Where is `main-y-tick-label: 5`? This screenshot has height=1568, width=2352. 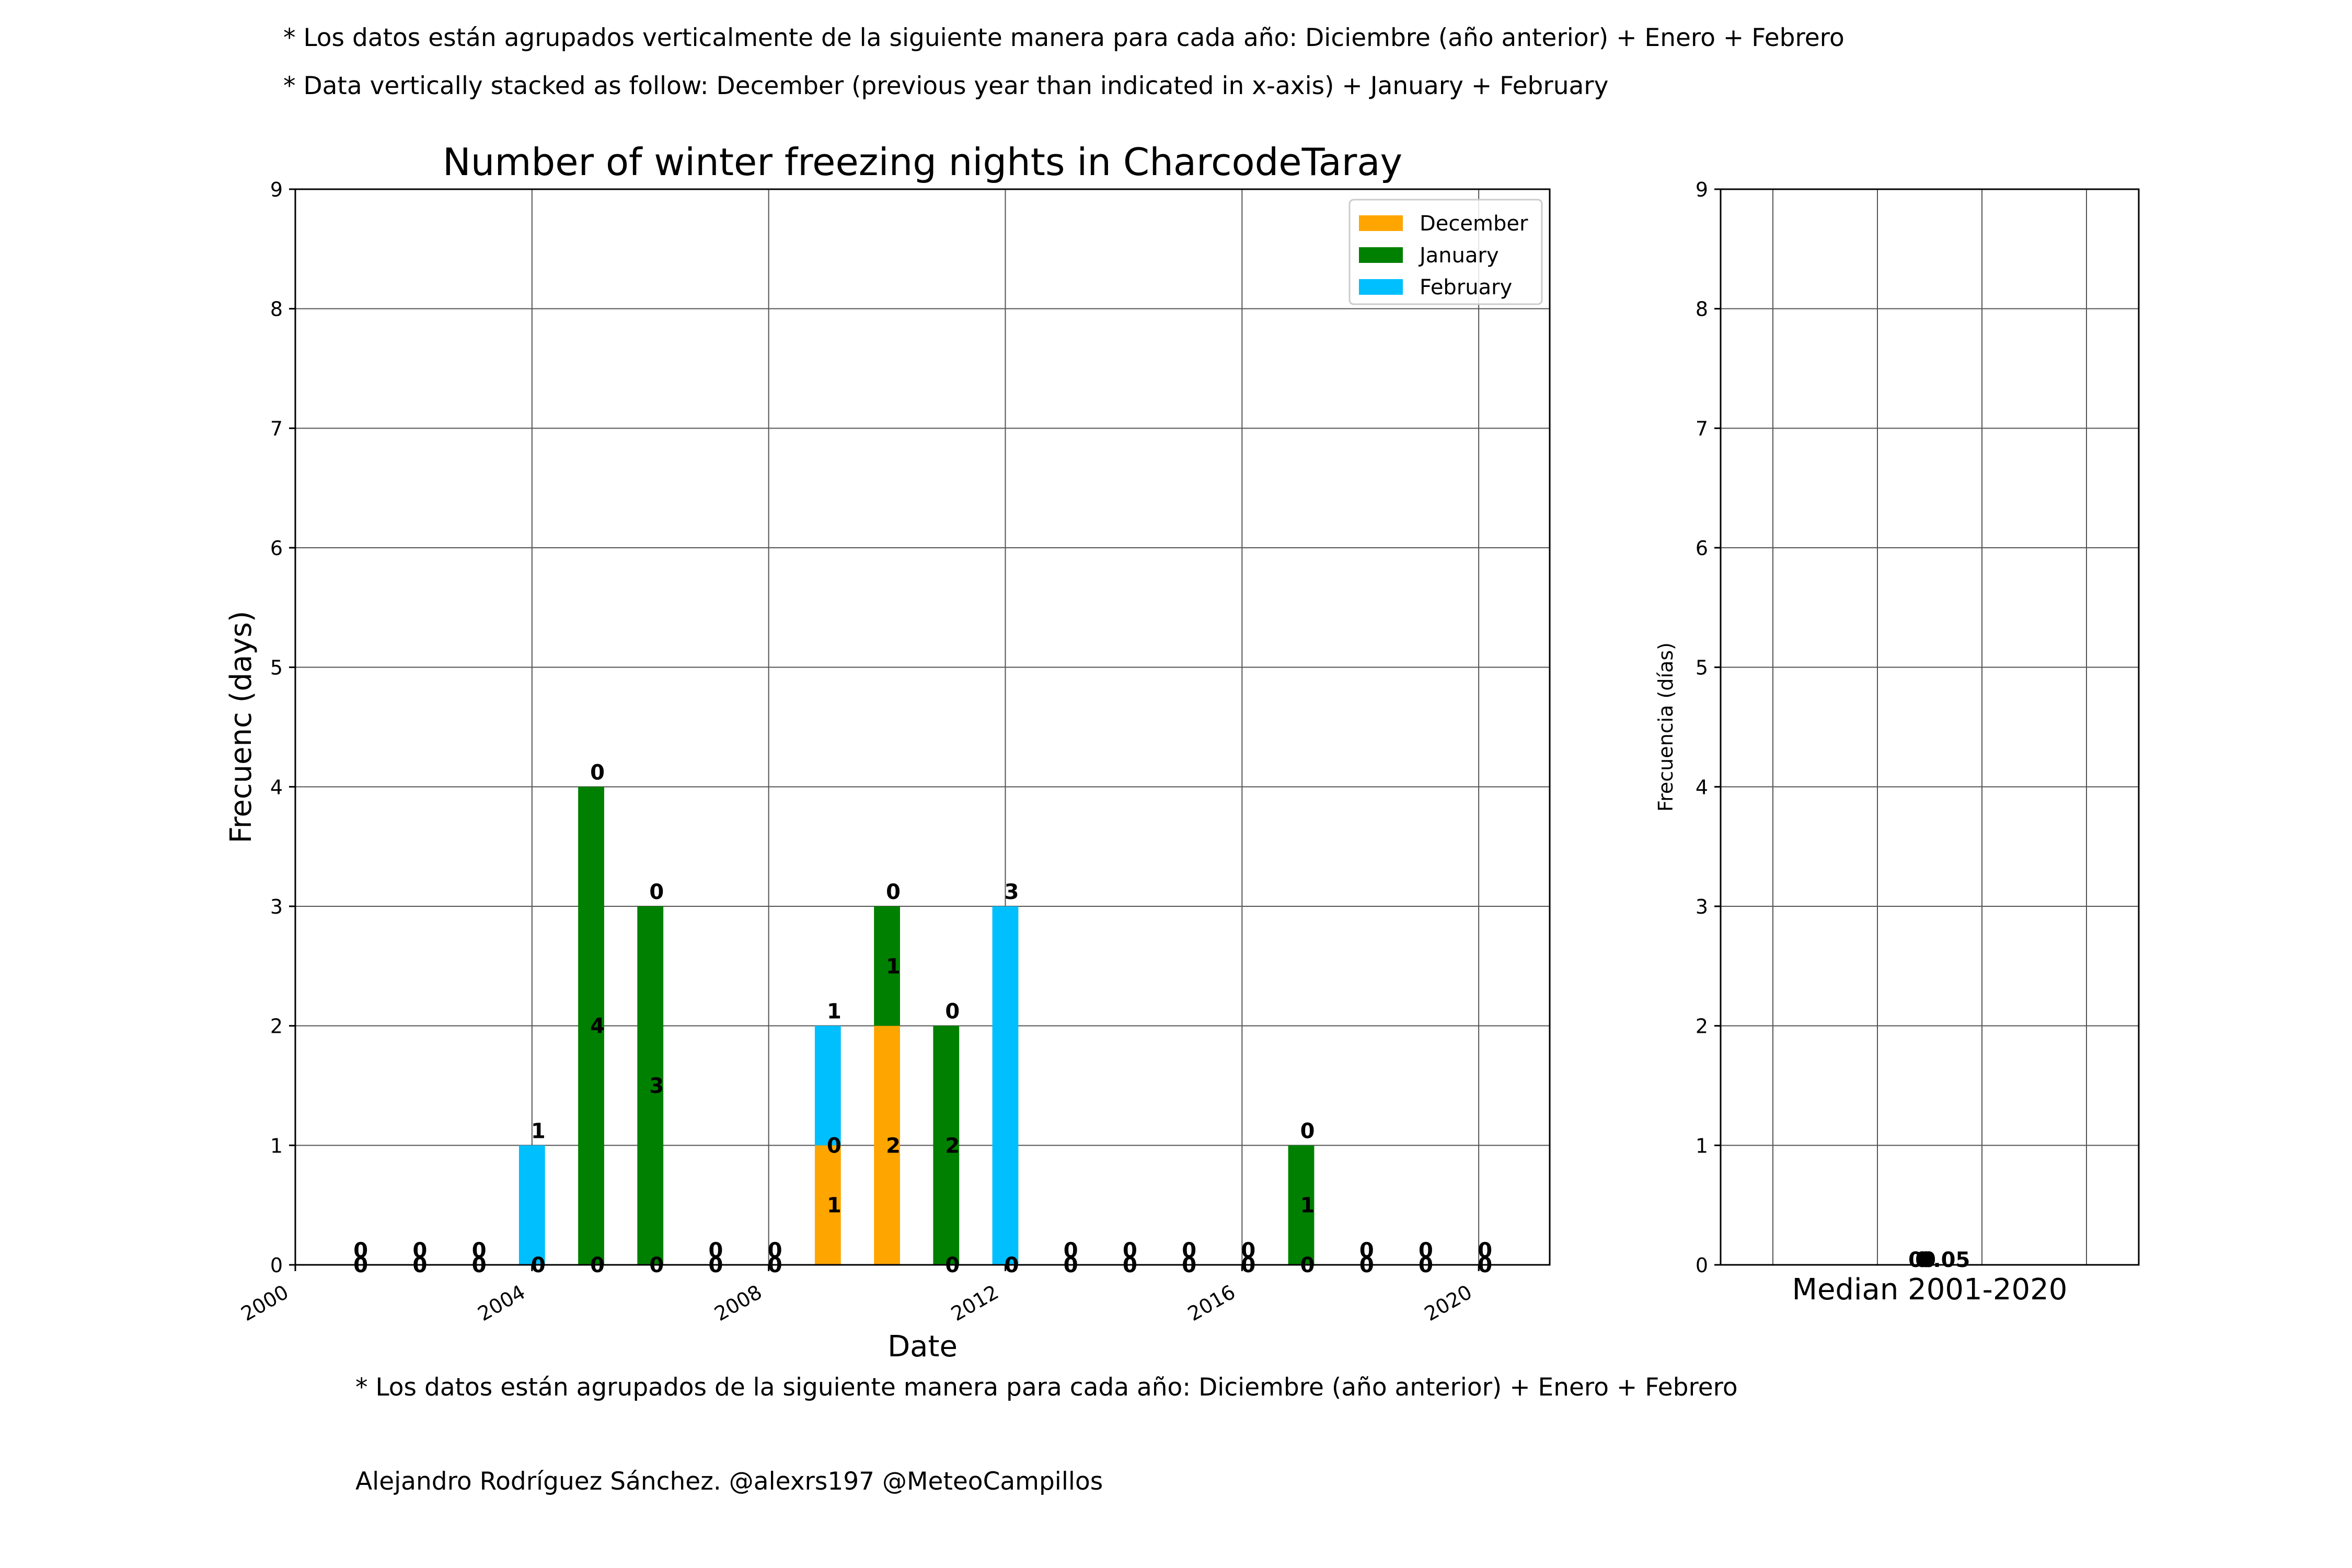
main-y-tick-label: 5 is located at coordinates (276, 667).